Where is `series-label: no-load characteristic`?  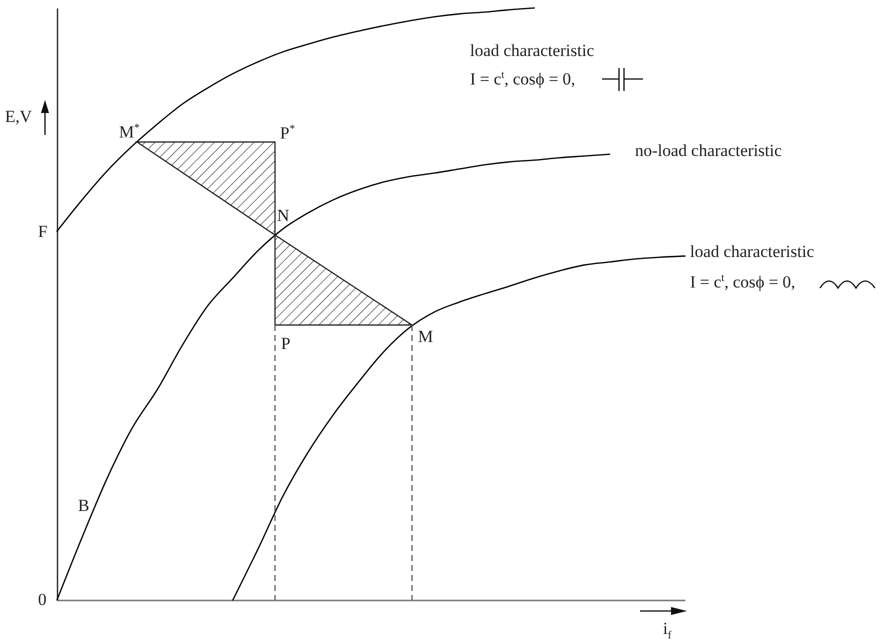
series-label: no-load characteristic is located at coordinates (708, 150).